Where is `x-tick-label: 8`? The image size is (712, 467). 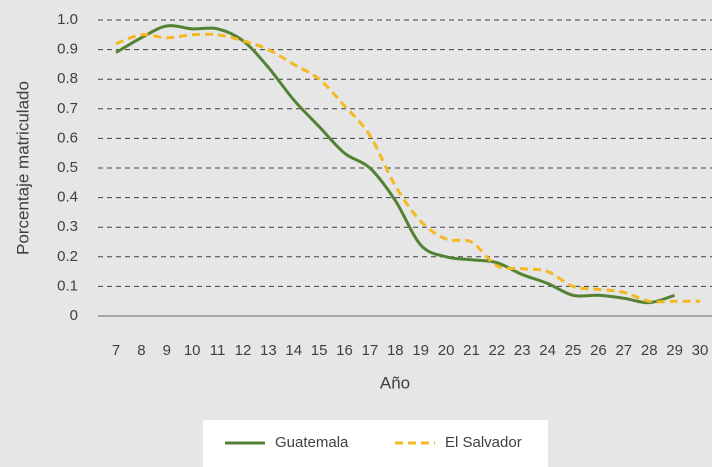 x-tick-label: 8 is located at coordinates (141, 350).